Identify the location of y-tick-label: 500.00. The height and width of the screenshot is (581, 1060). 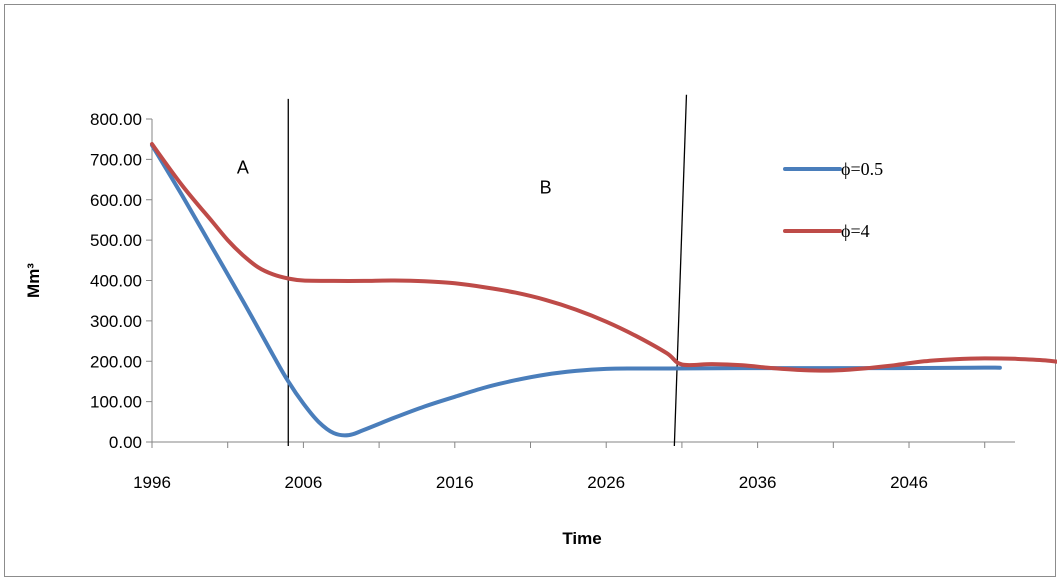
(116, 240).